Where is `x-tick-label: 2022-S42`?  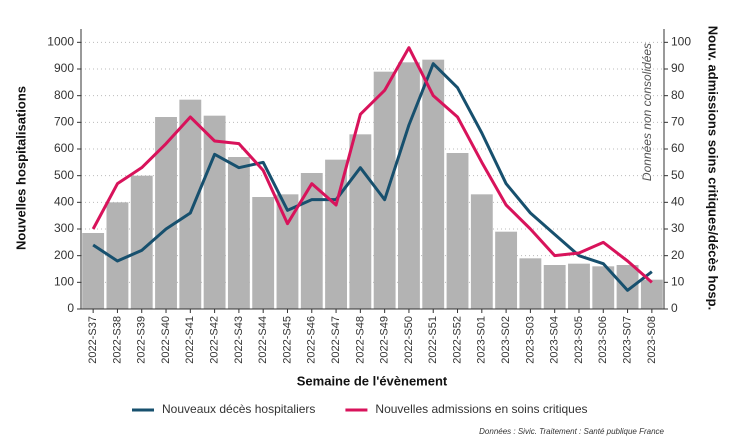 x-tick-label: 2022-S42 is located at coordinates (215, 340).